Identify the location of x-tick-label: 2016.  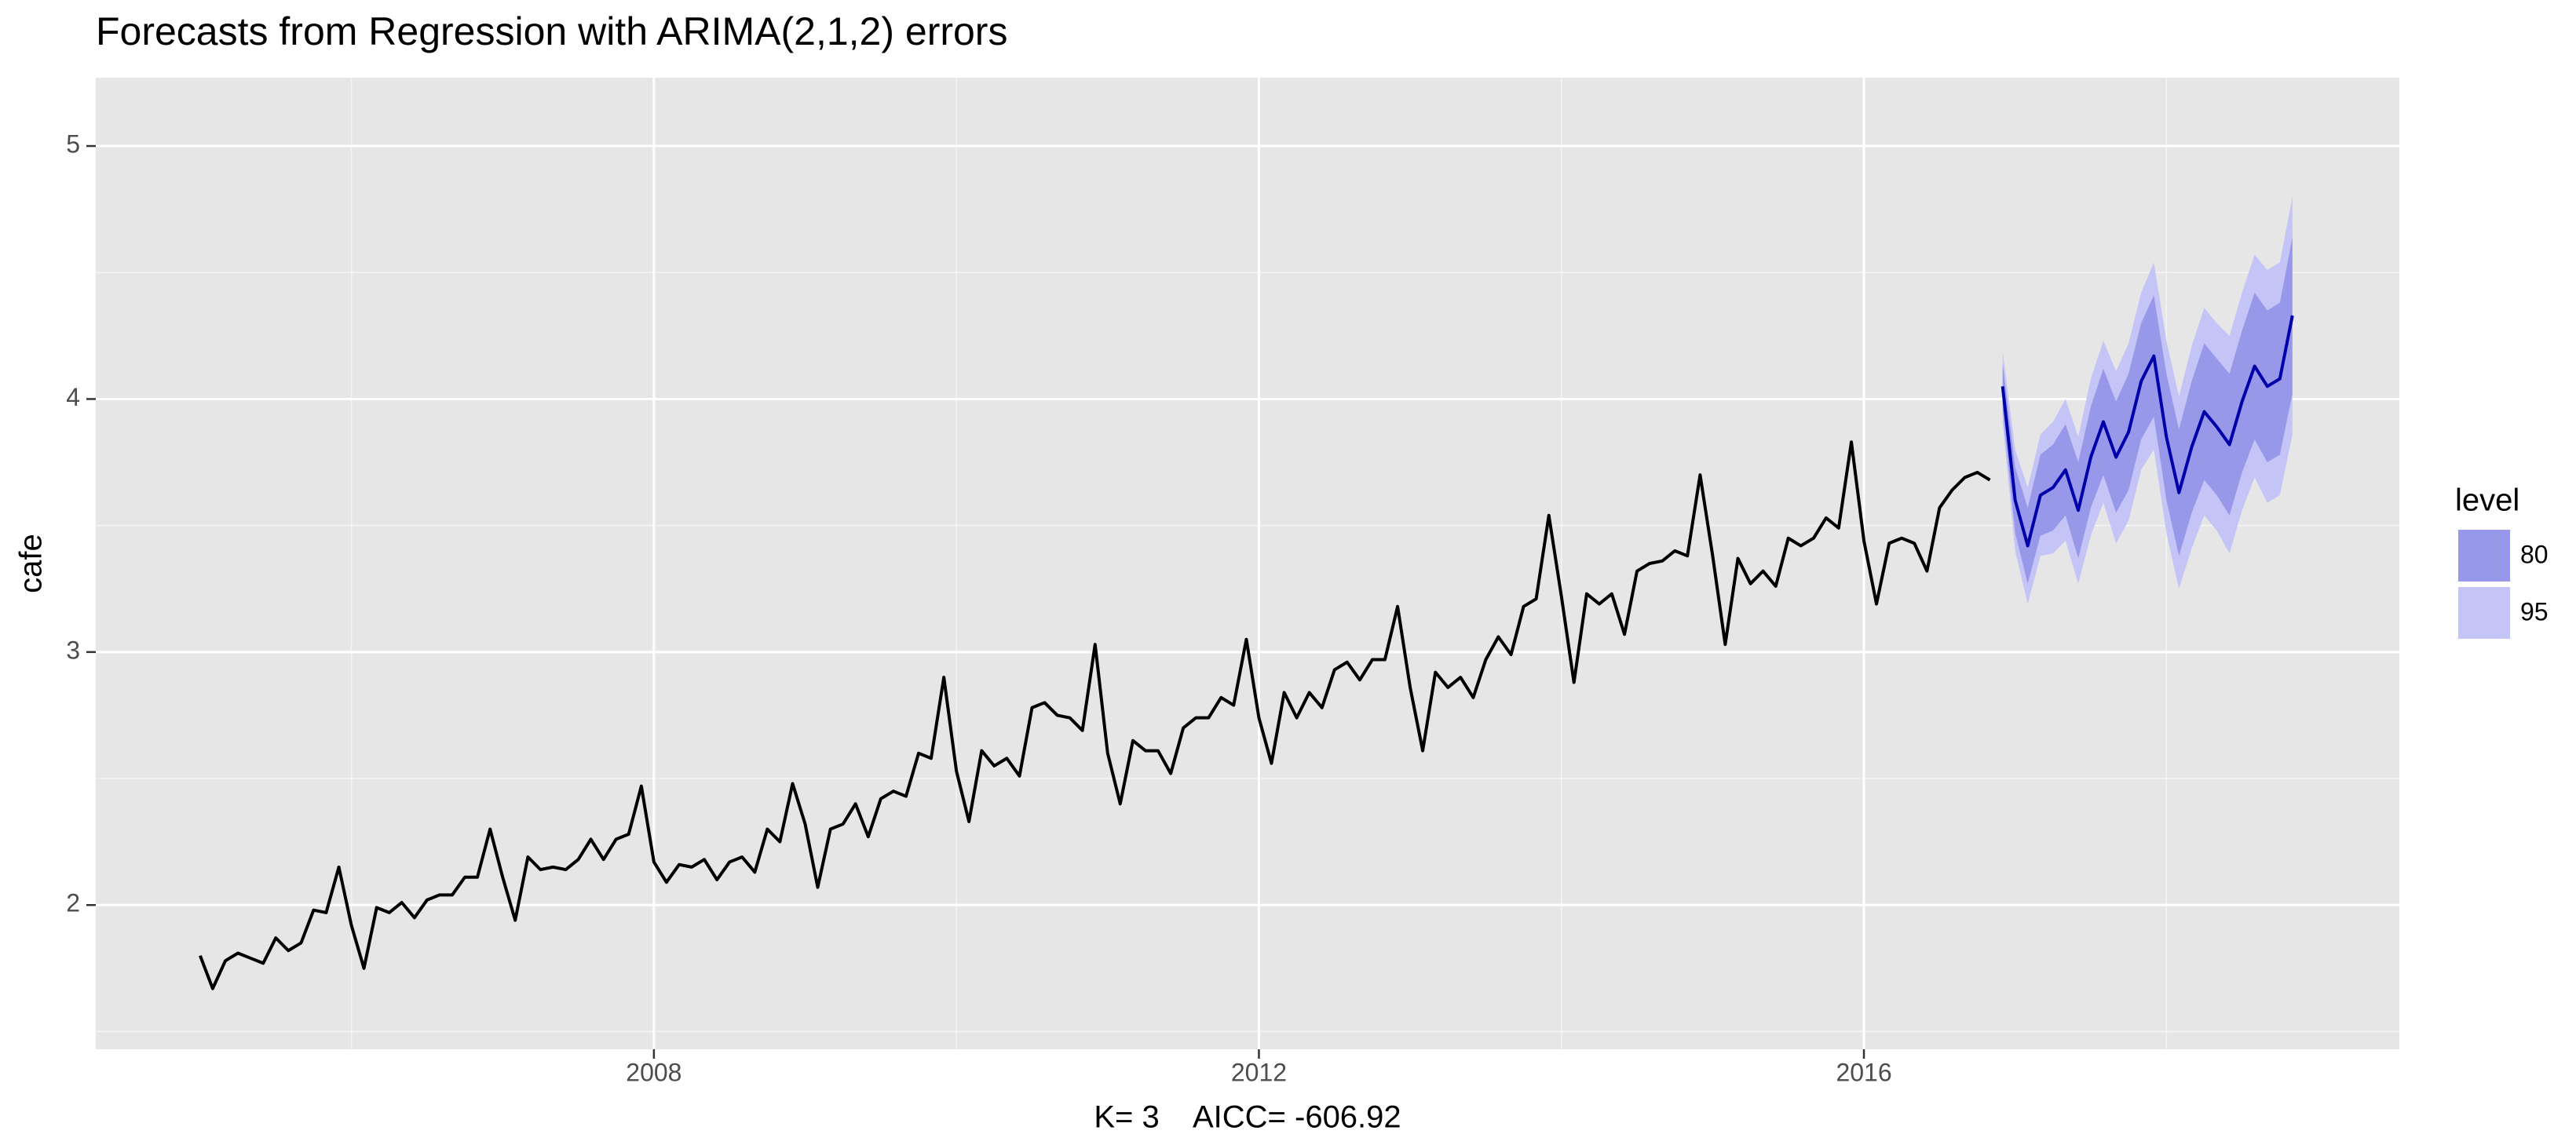
(1864, 1072).